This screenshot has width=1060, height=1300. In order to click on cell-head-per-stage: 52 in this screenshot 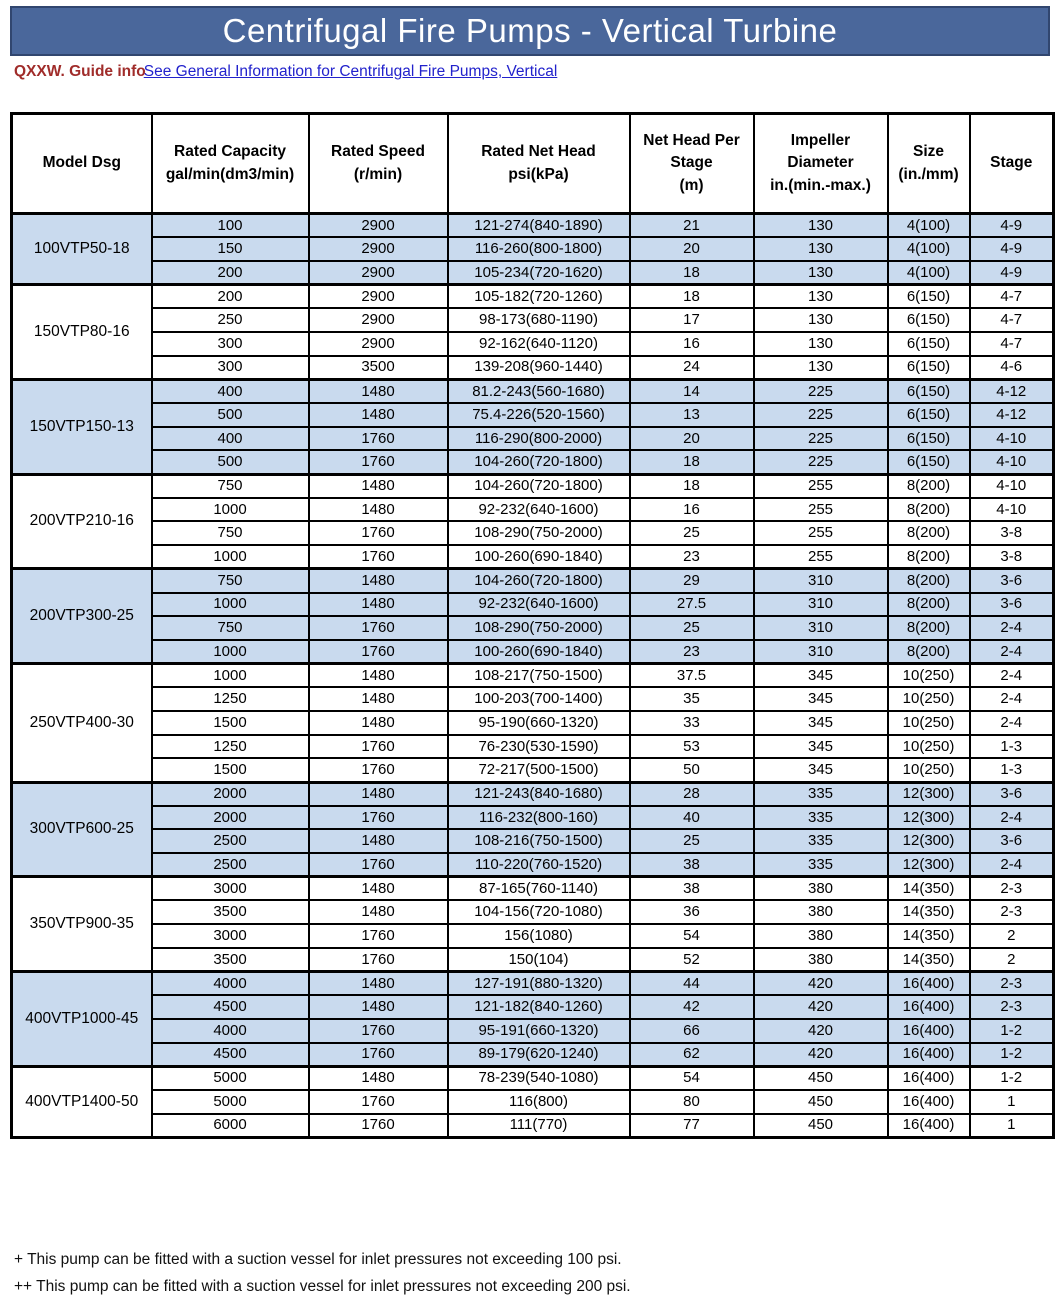, I will do `click(691, 959)`.